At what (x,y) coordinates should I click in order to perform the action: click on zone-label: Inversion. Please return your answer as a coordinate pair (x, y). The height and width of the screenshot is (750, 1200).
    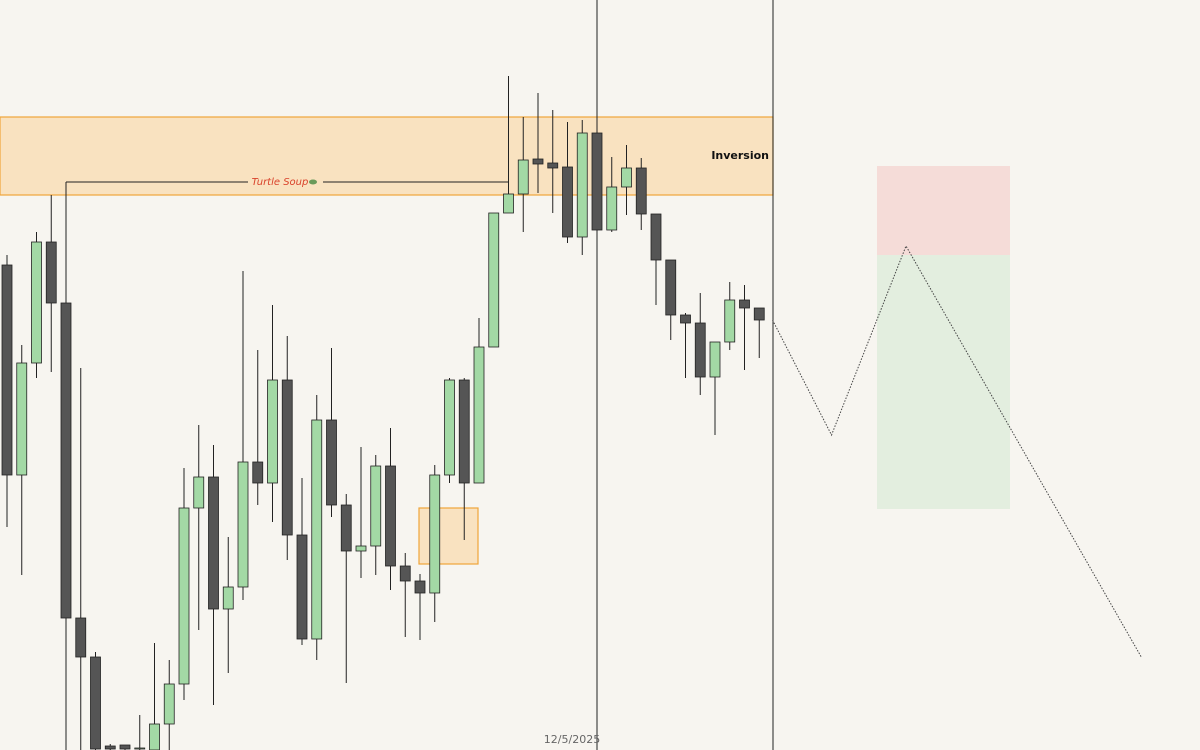
    Looking at the image, I should click on (740, 155).